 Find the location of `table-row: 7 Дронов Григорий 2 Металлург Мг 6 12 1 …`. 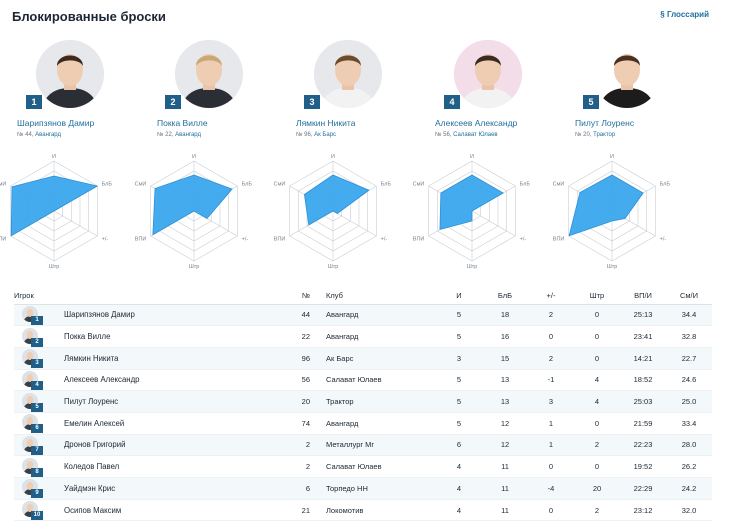

table-row: 7 Дронов Григорий 2 Металлург Мг 6 12 1 … is located at coordinates (363, 445).